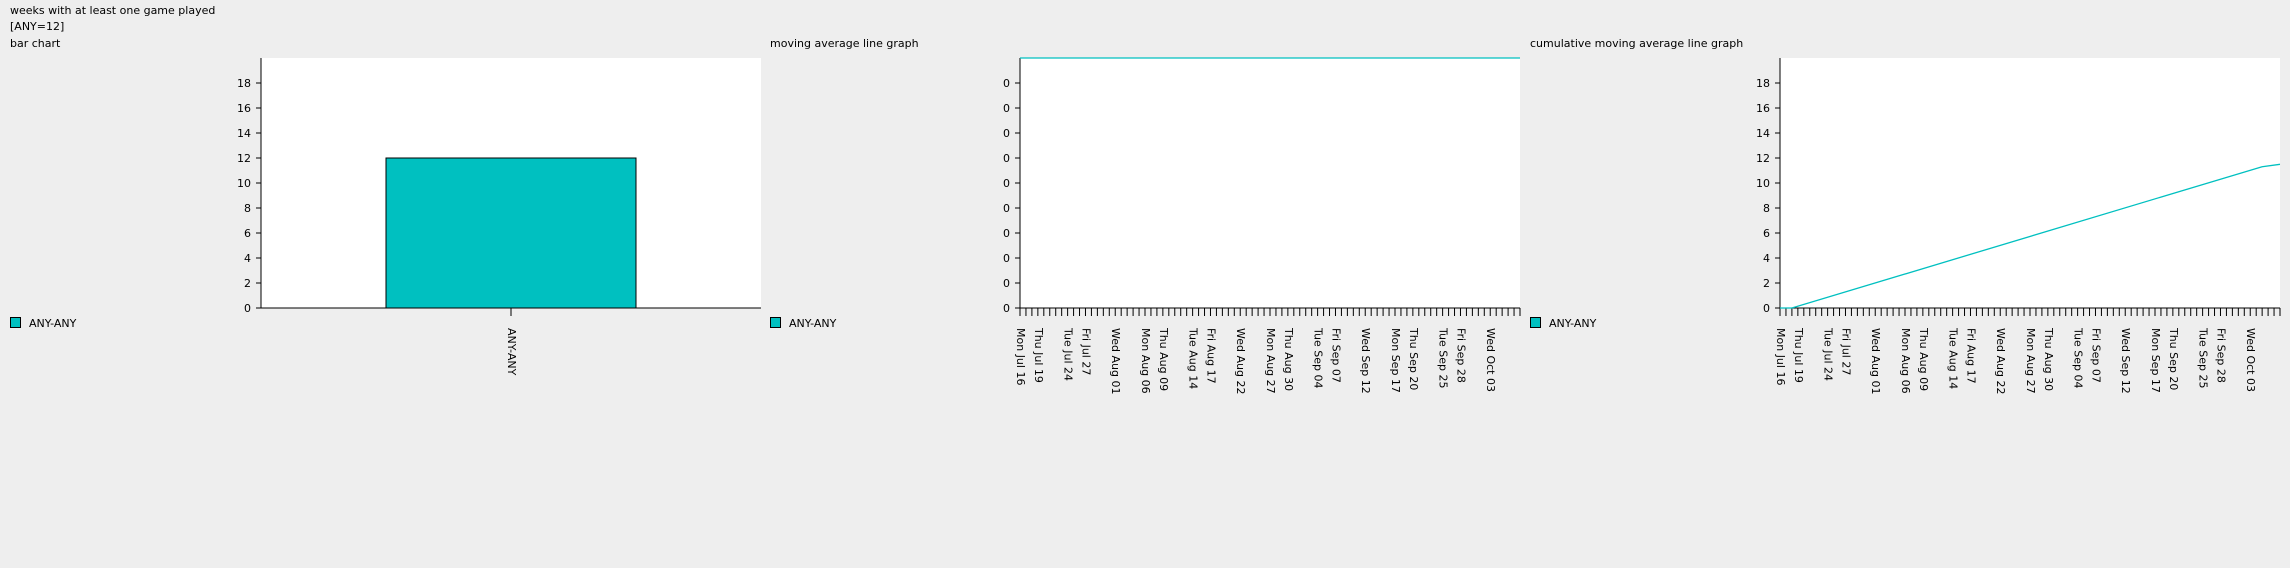  I want to click on x-tick-label-1: Tue Aug 14, so click(1193, 358).